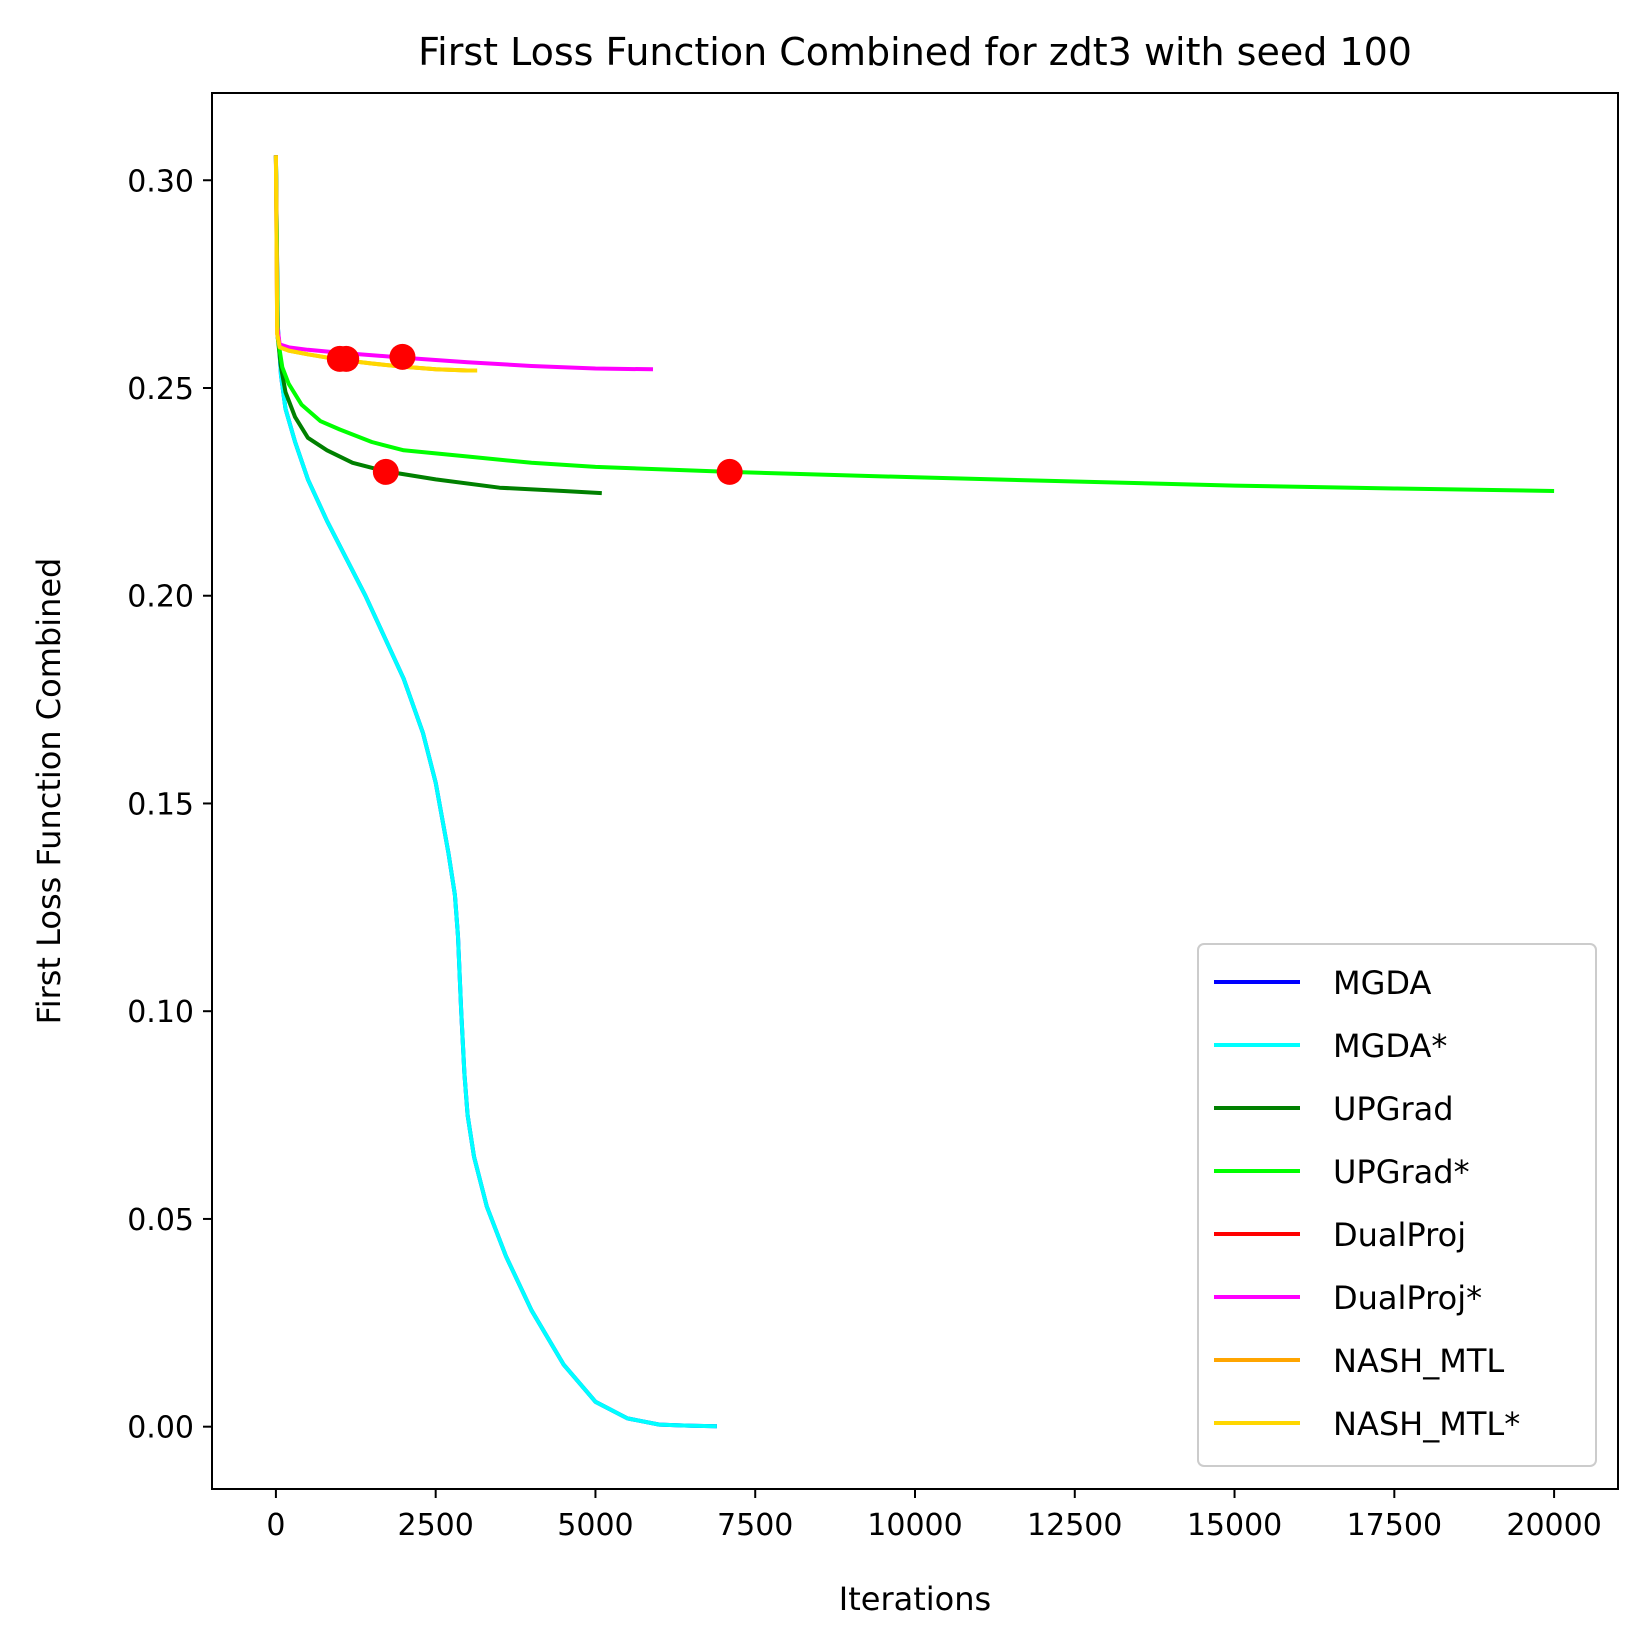 The image size is (1638, 1638). What do you see at coordinates (1390, 1046) in the screenshot?
I see `legend-label: MGDA*` at bounding box center [1390, 1046].